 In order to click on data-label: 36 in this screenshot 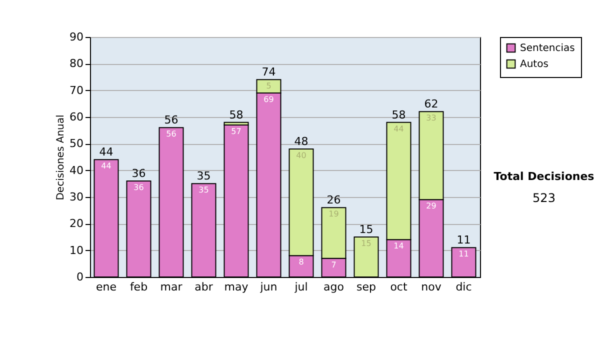, I will do `click(139, 187)`.